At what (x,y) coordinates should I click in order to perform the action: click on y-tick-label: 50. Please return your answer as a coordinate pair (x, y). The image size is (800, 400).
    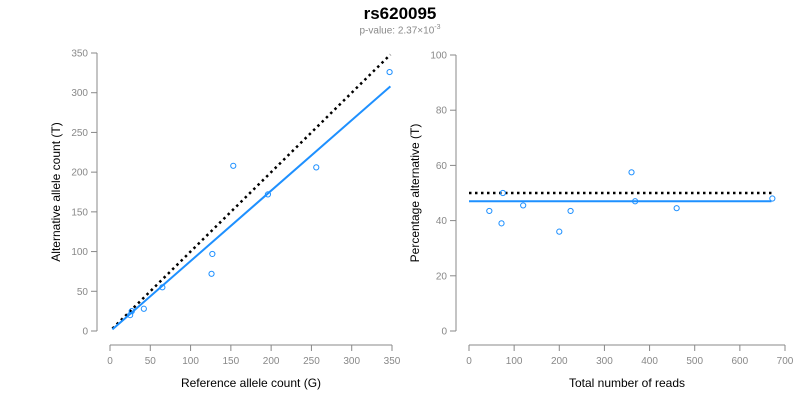
    Looking at the image, I should click on (83, 292).